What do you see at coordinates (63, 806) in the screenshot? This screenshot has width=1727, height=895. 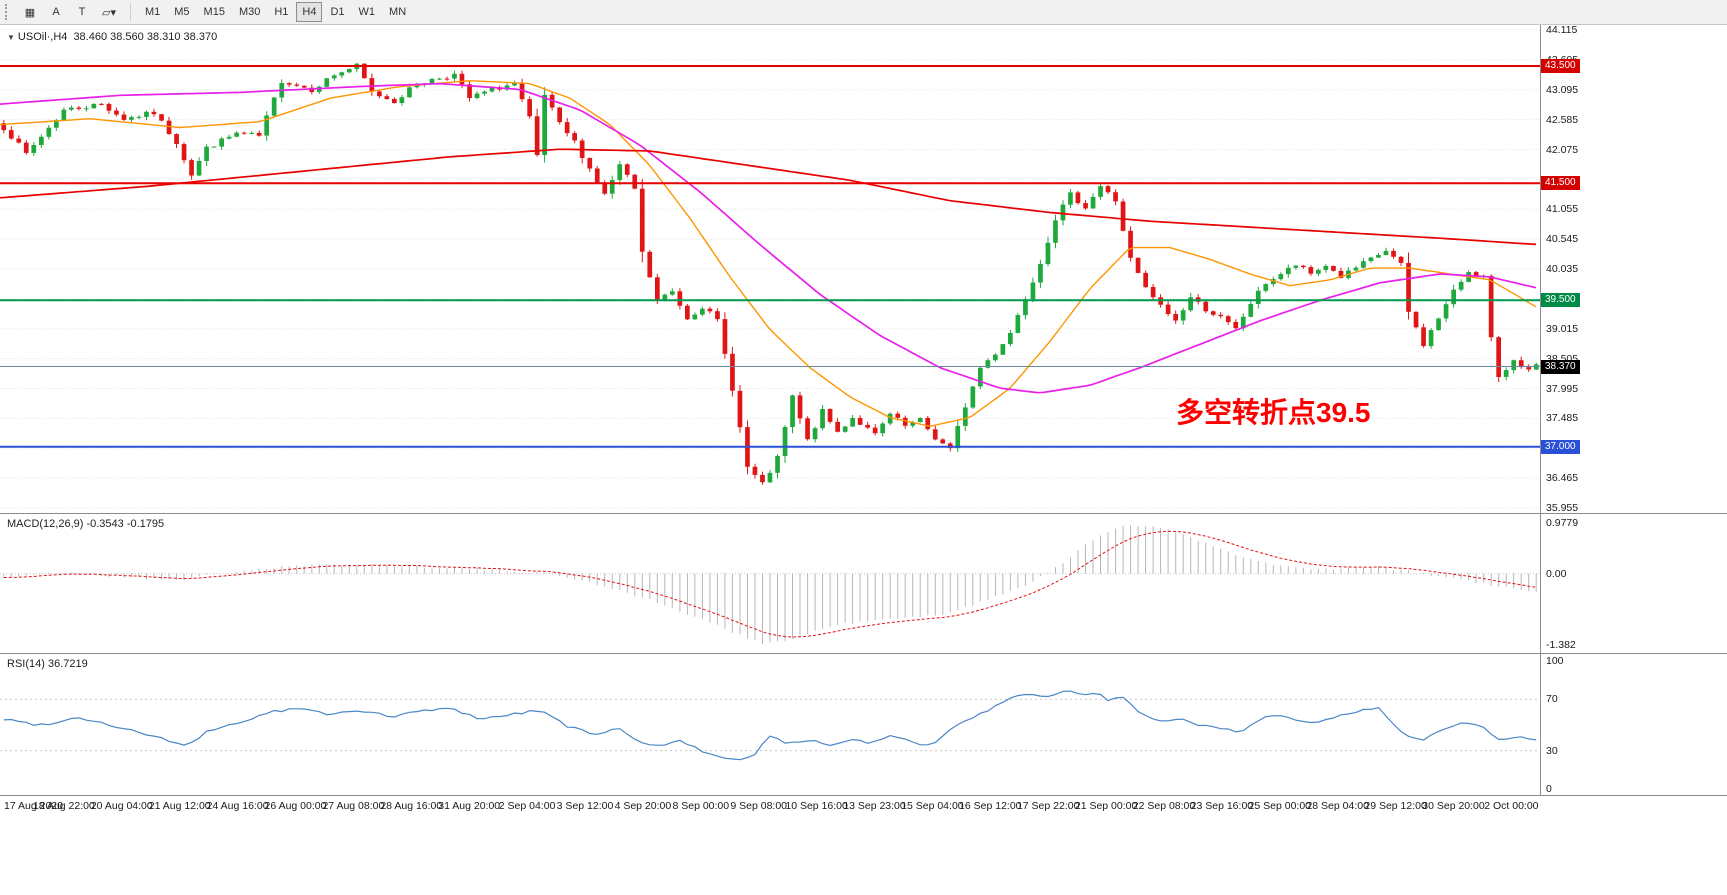 I see `time-axis-label: 18 Aug 22:00` at bounding box center [63, 806].